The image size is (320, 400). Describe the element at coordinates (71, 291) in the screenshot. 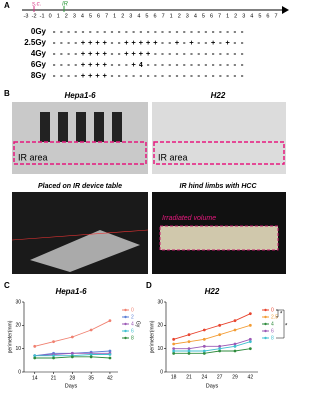

I see `chart-title: Hepa1-6` at that location.